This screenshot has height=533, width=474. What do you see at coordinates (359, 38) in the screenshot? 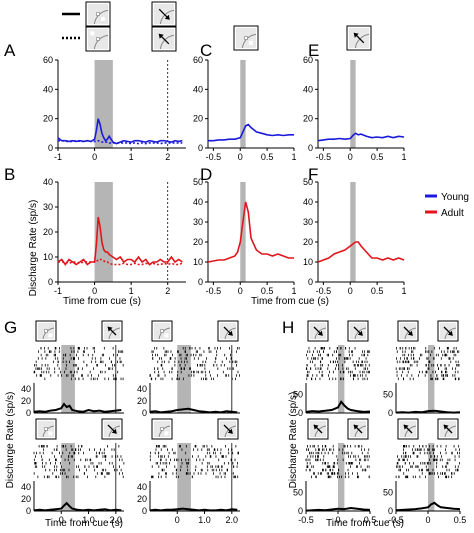
I see `saccade-condition-icon` at bounding box center [359, 38].